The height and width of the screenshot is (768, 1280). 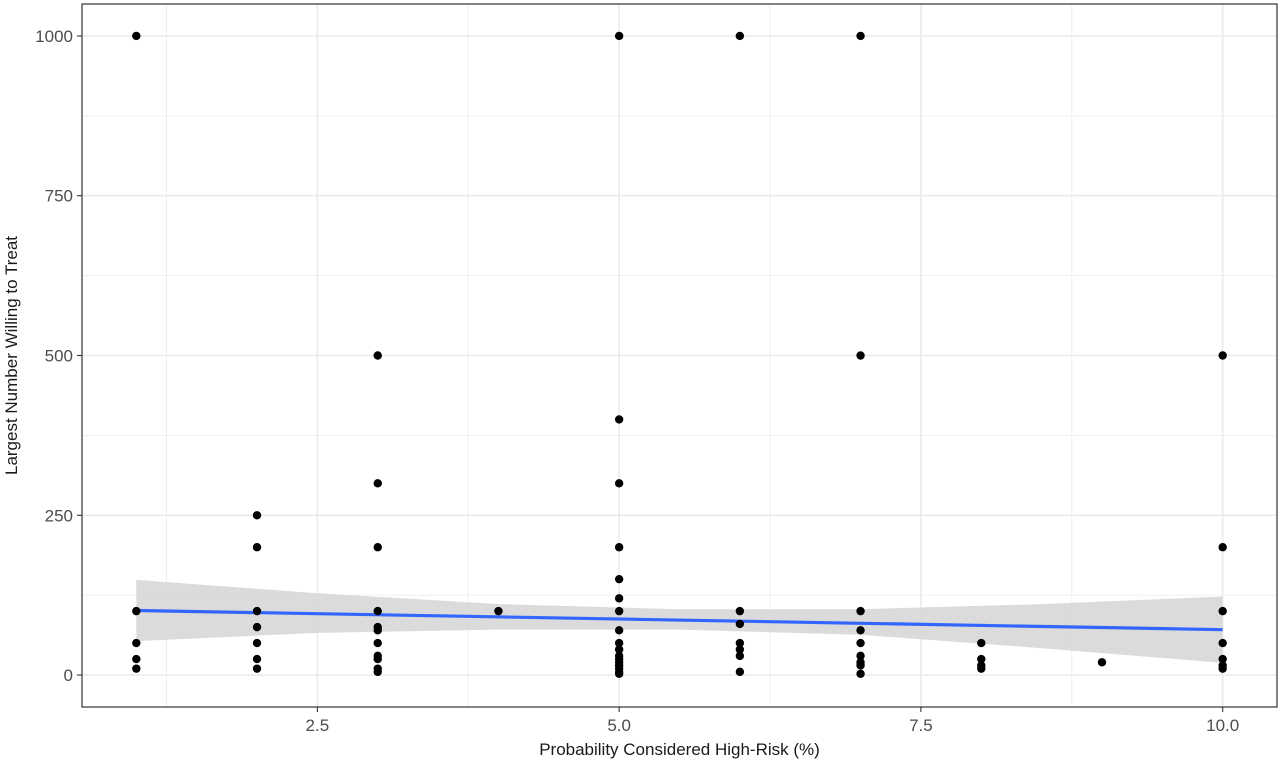 I want to click on fit-line, so click(x=679, y=620).